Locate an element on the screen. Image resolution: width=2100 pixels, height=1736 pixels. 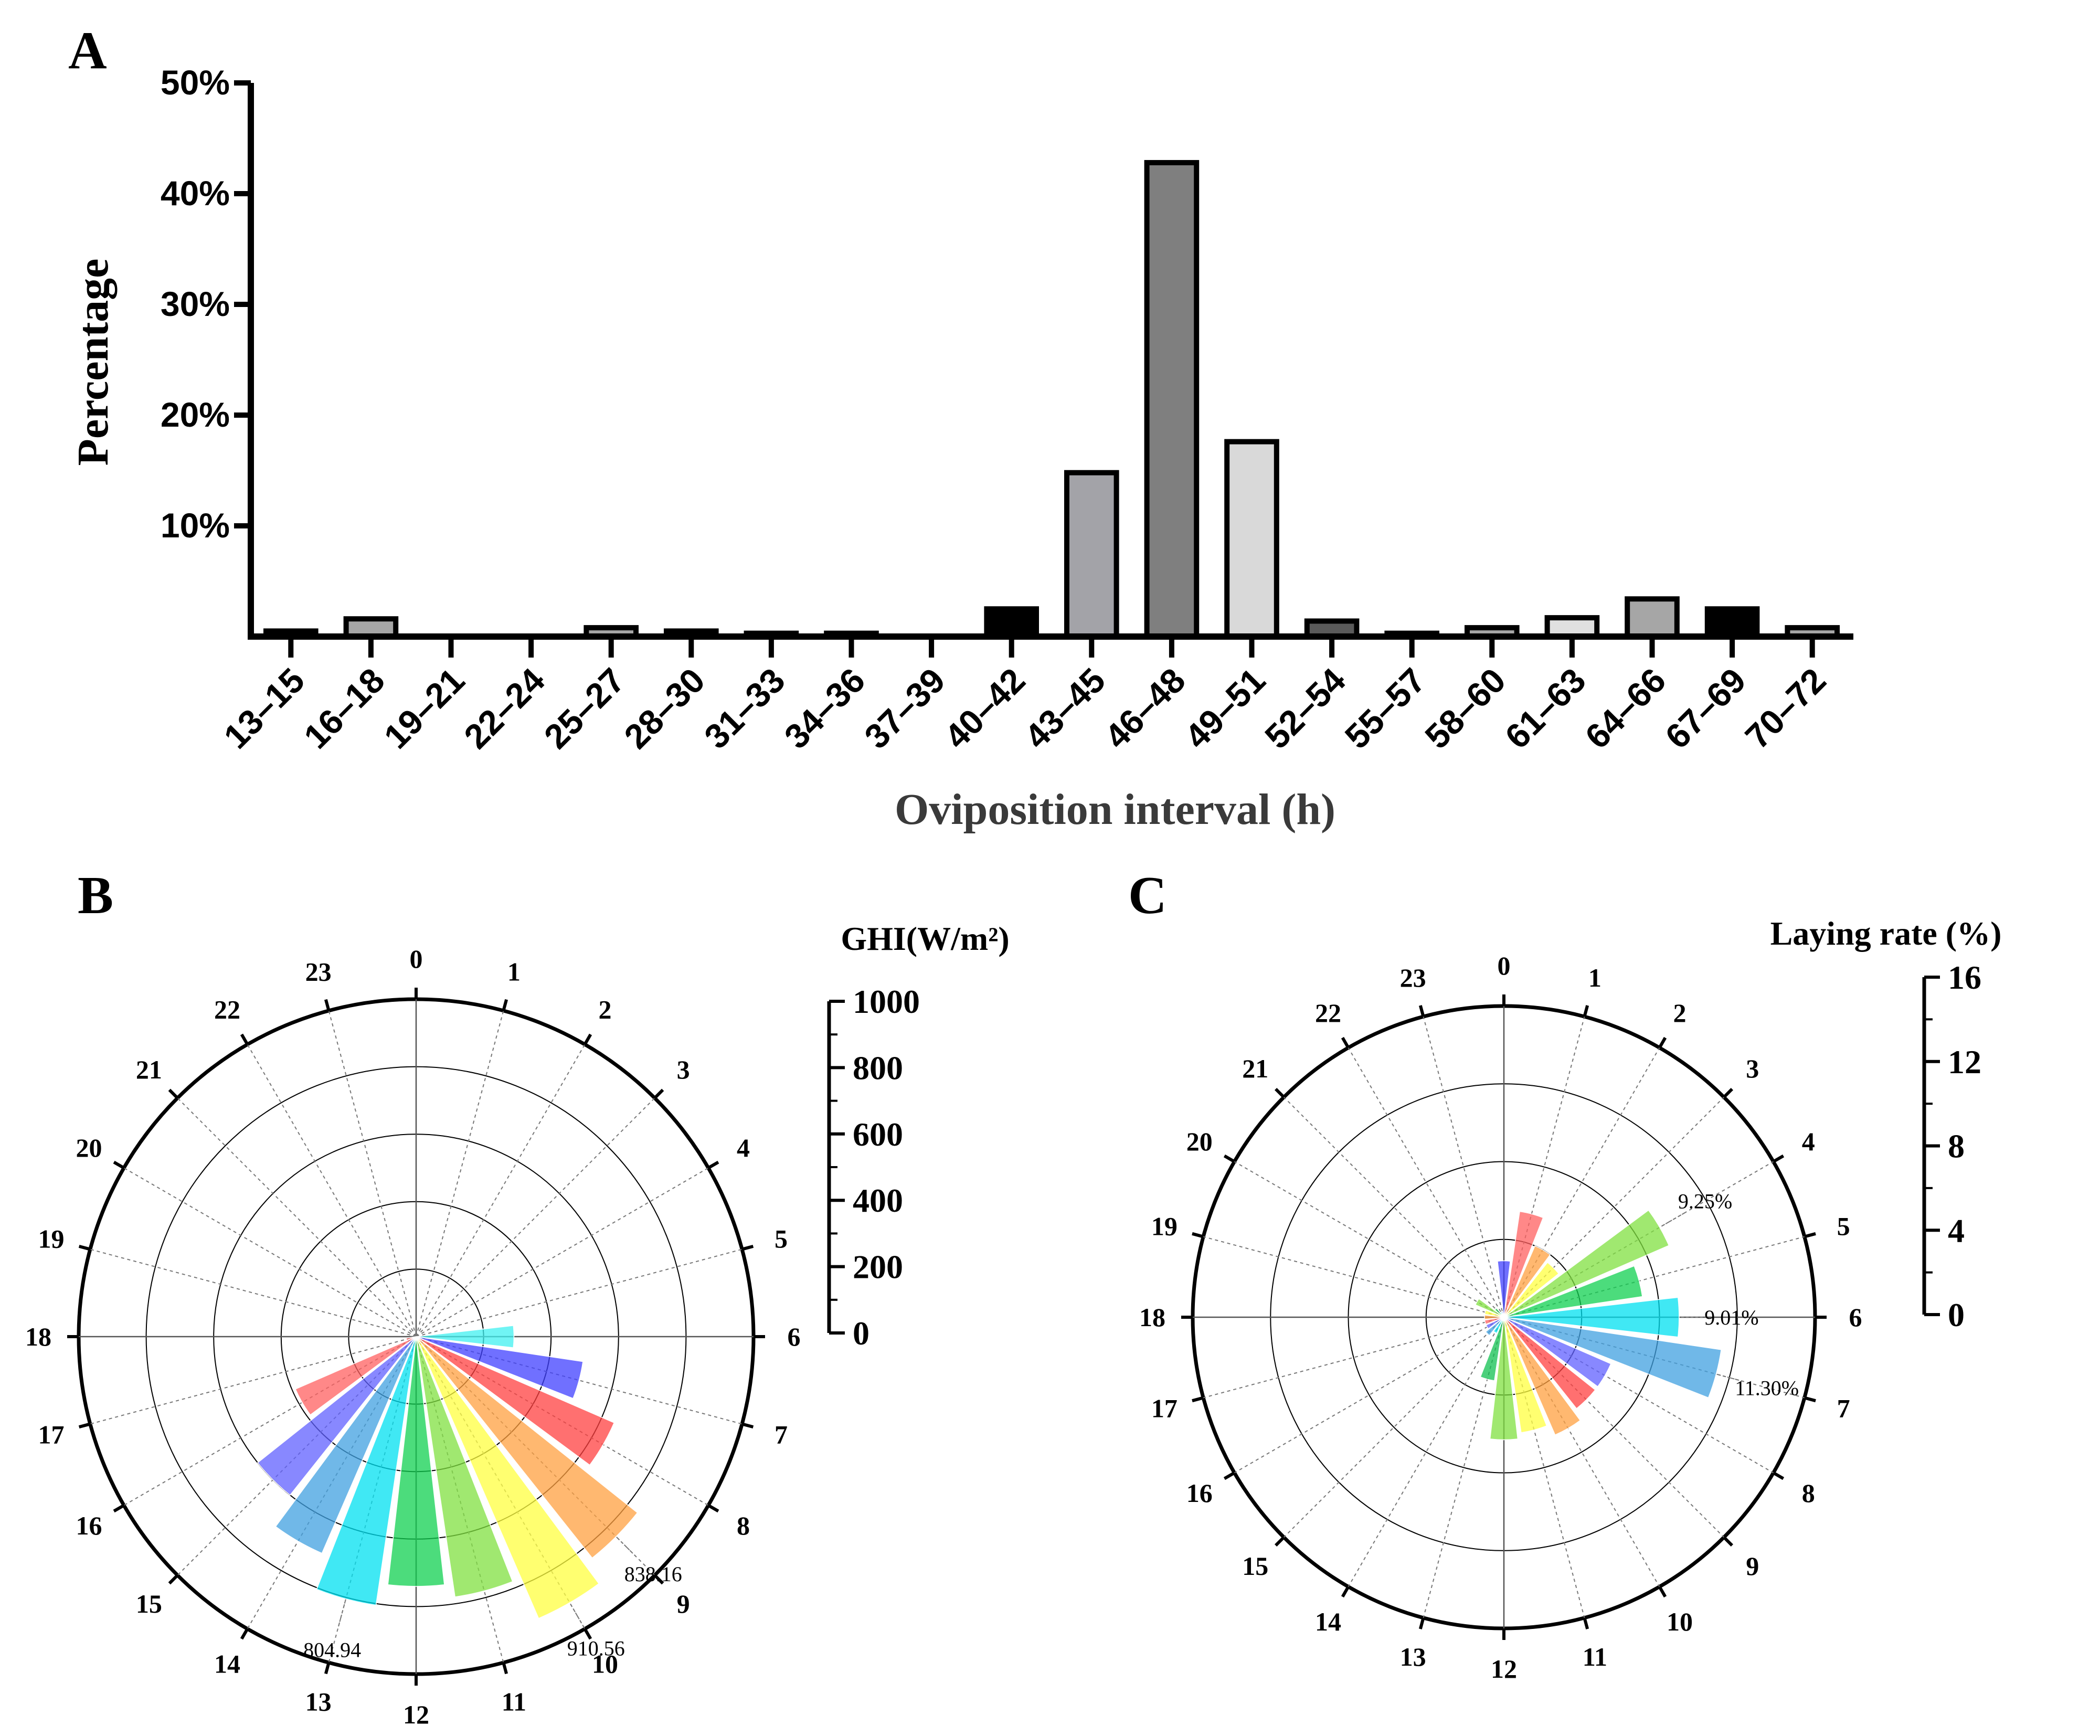
panel-letter-b: B is located at coordinates (95, 895).